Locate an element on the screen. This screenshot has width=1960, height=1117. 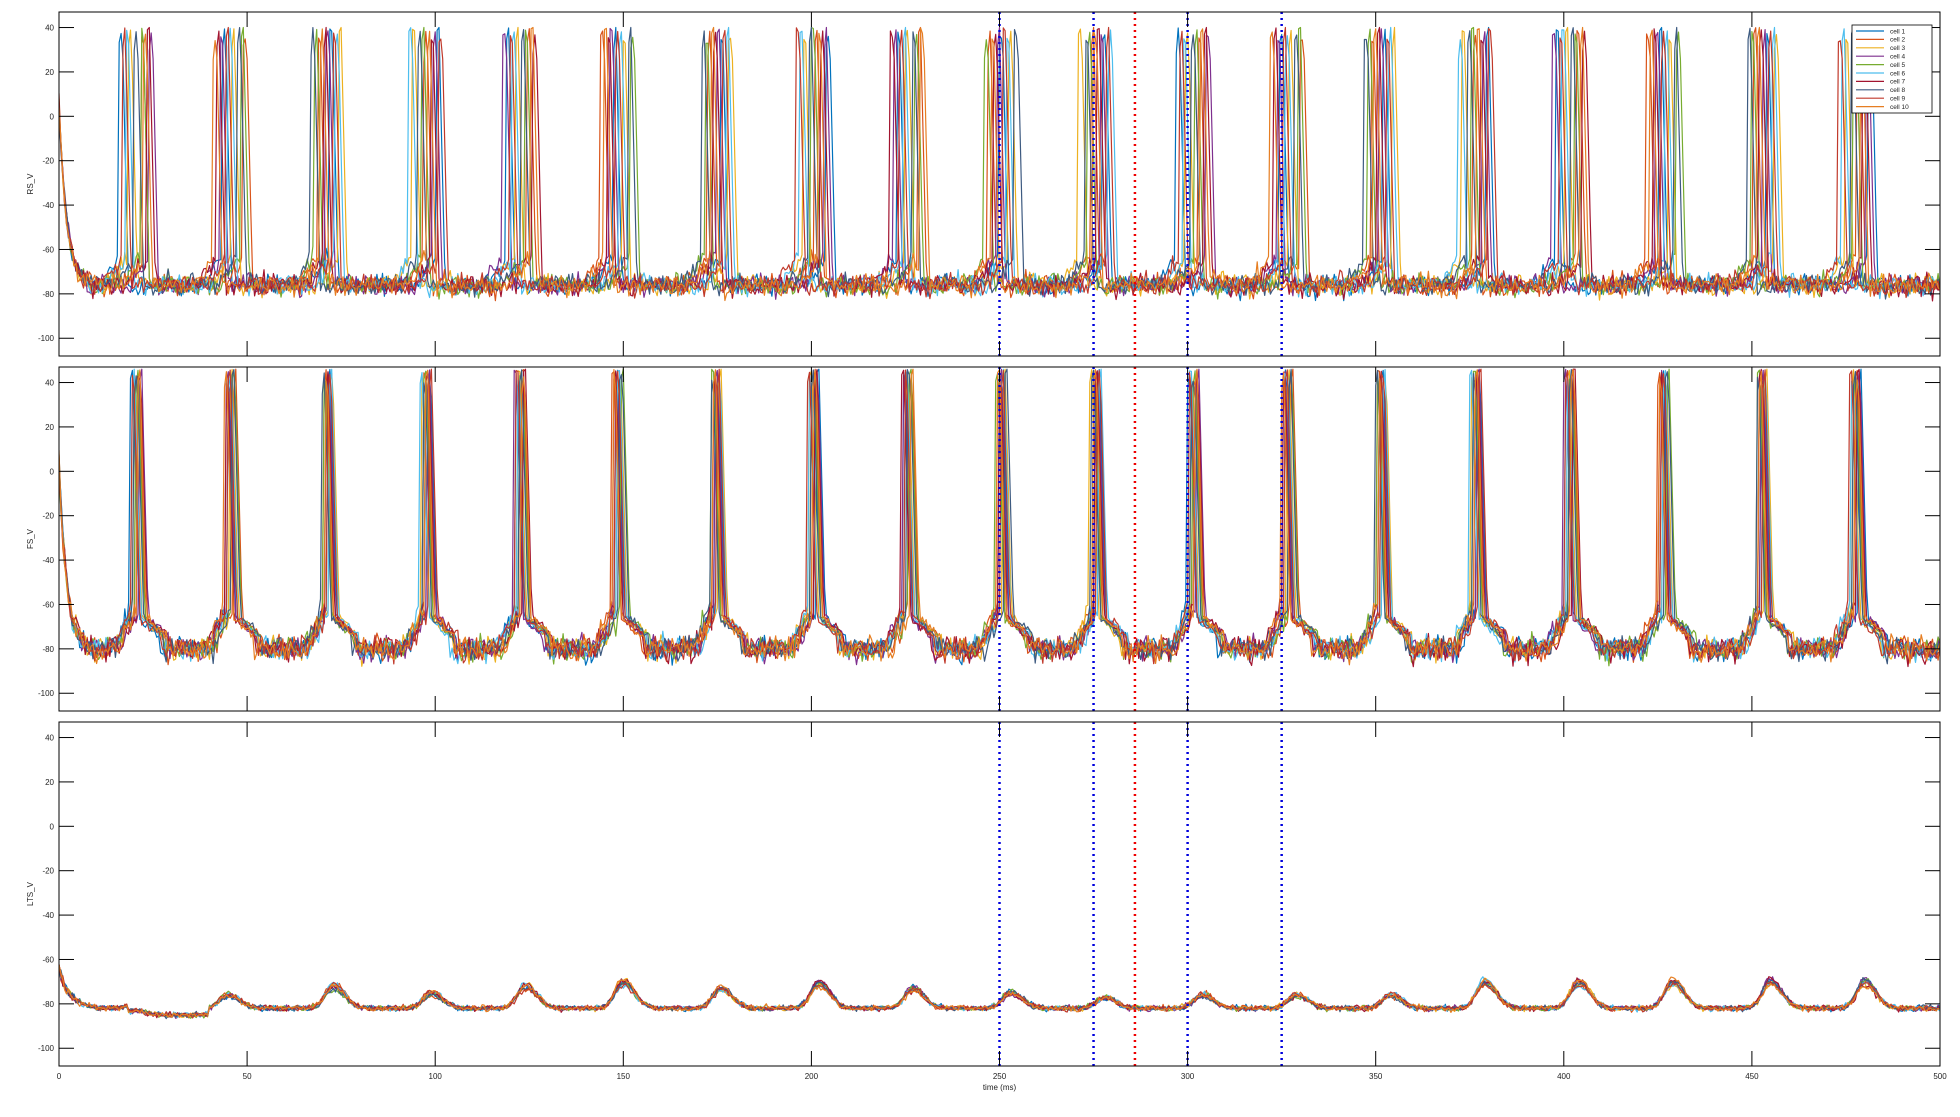
x-tick-label: 350 is located at coordinates (1376, 1076).